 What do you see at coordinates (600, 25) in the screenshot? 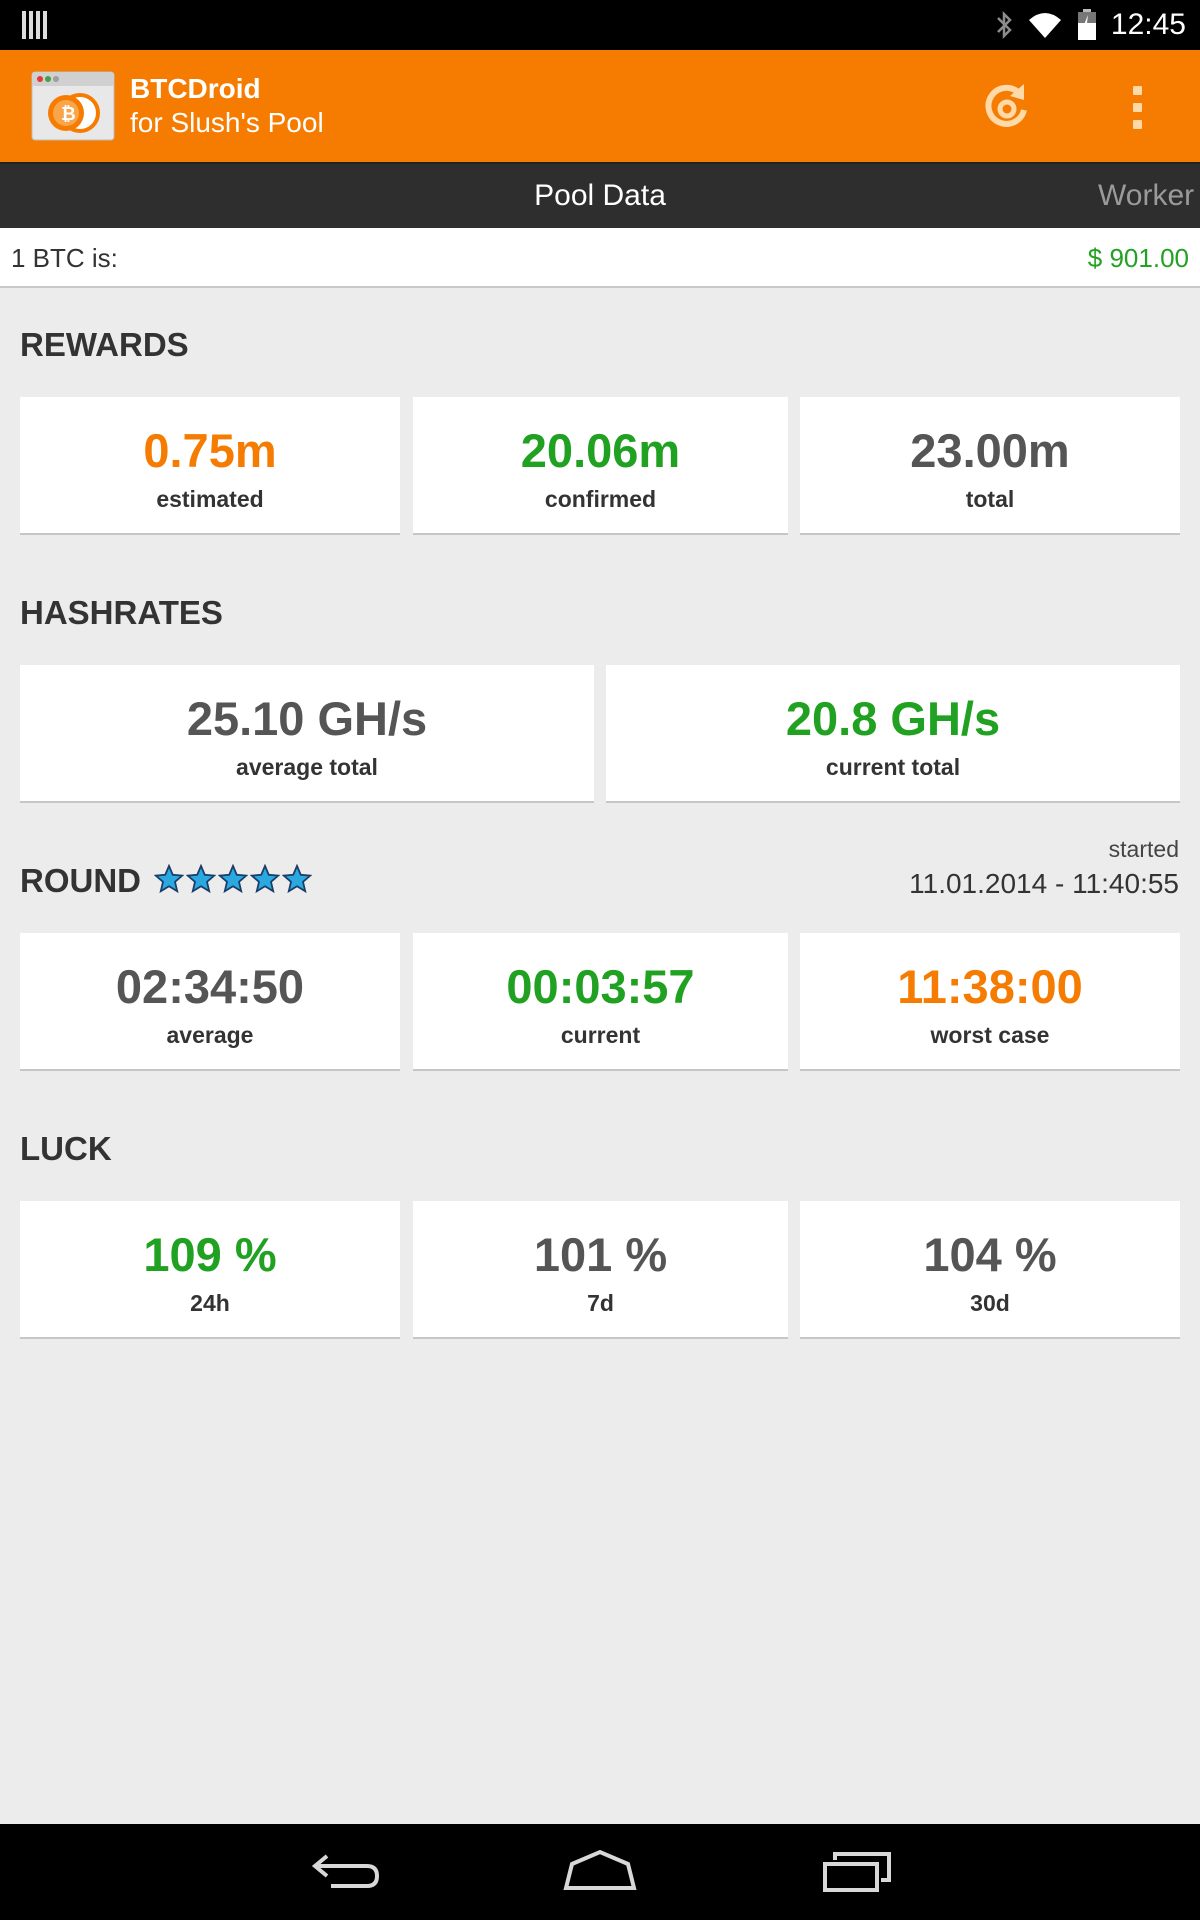
I see `status-bar: 12:45` at bounding box center [600, 25].